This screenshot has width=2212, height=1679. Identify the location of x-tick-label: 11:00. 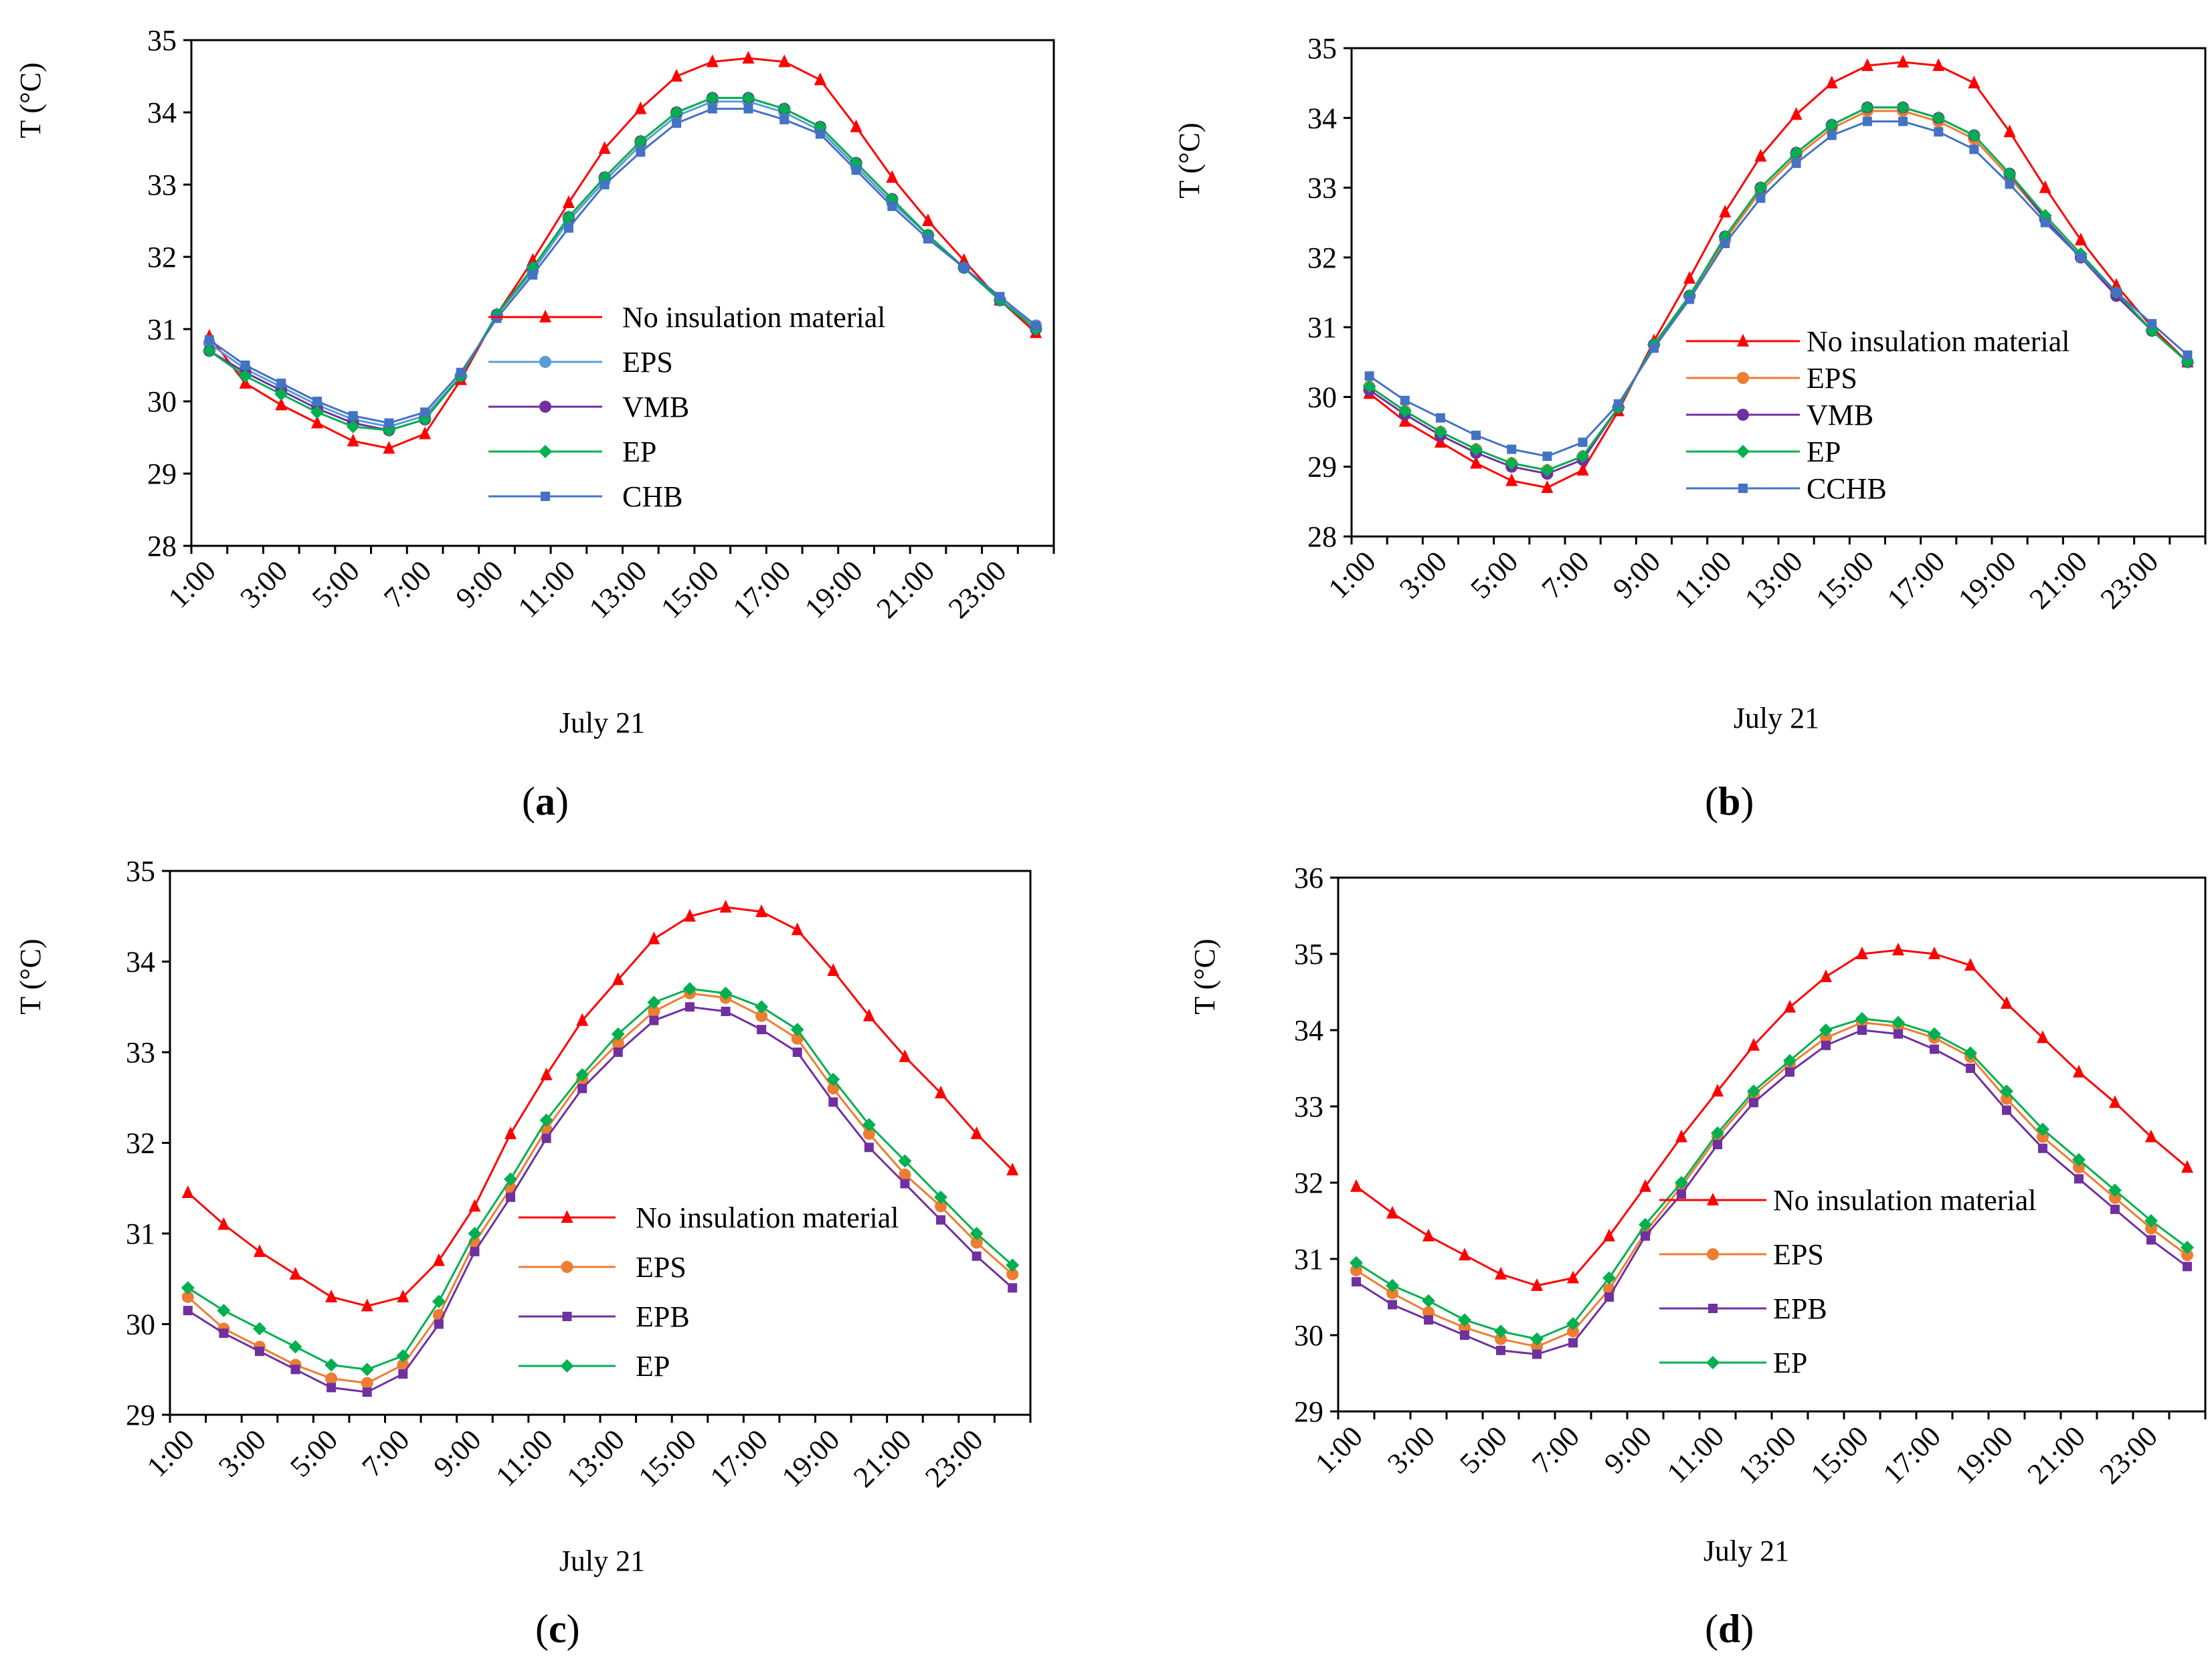
(546, 589).